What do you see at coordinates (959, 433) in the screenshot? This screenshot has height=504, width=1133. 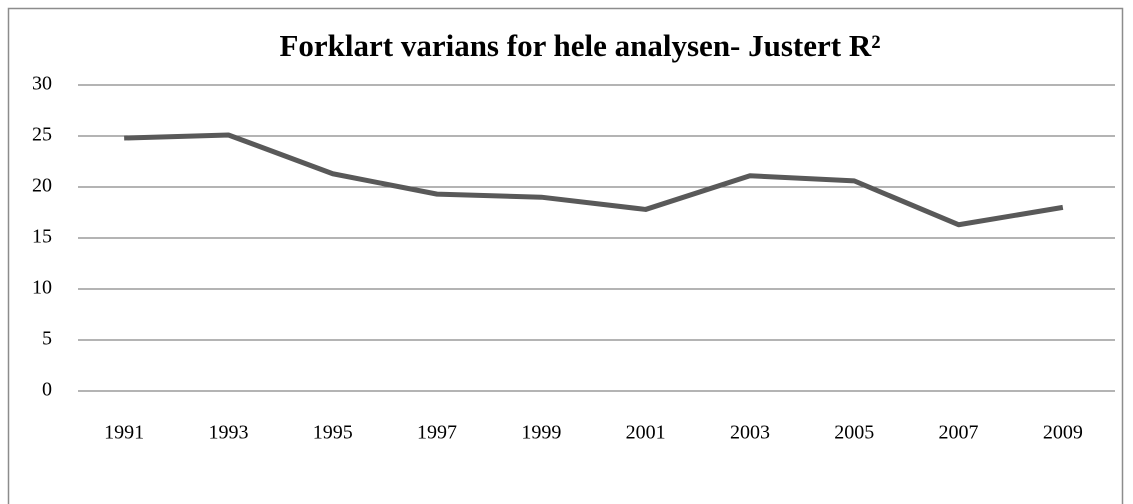 I see `x-tick-label: 2007` at bounding box center [959, 433].